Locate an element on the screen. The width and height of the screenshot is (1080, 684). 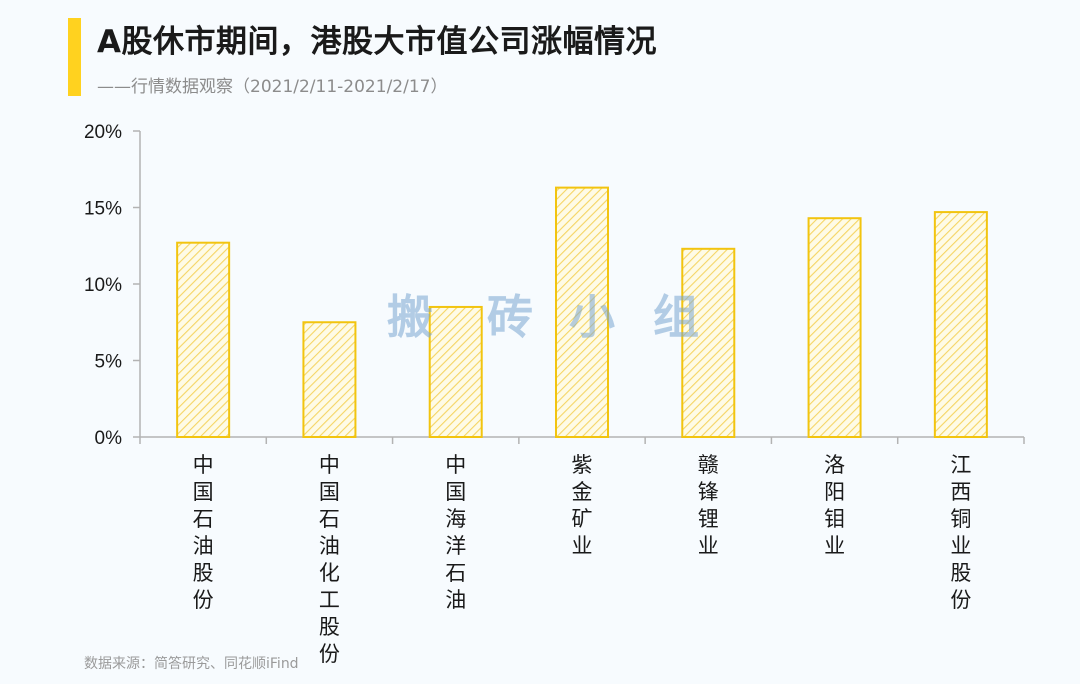
x-category-label: 赣锋锂业 is located at coordinates (708, 505).